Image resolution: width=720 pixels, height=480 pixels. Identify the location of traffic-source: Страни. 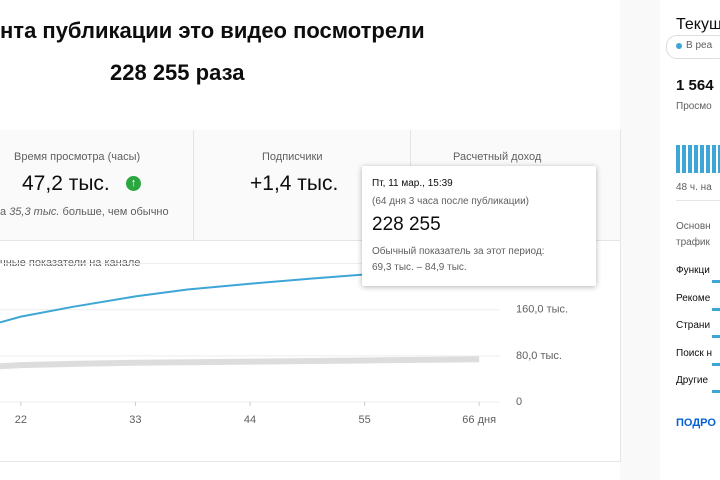
(693, 325).